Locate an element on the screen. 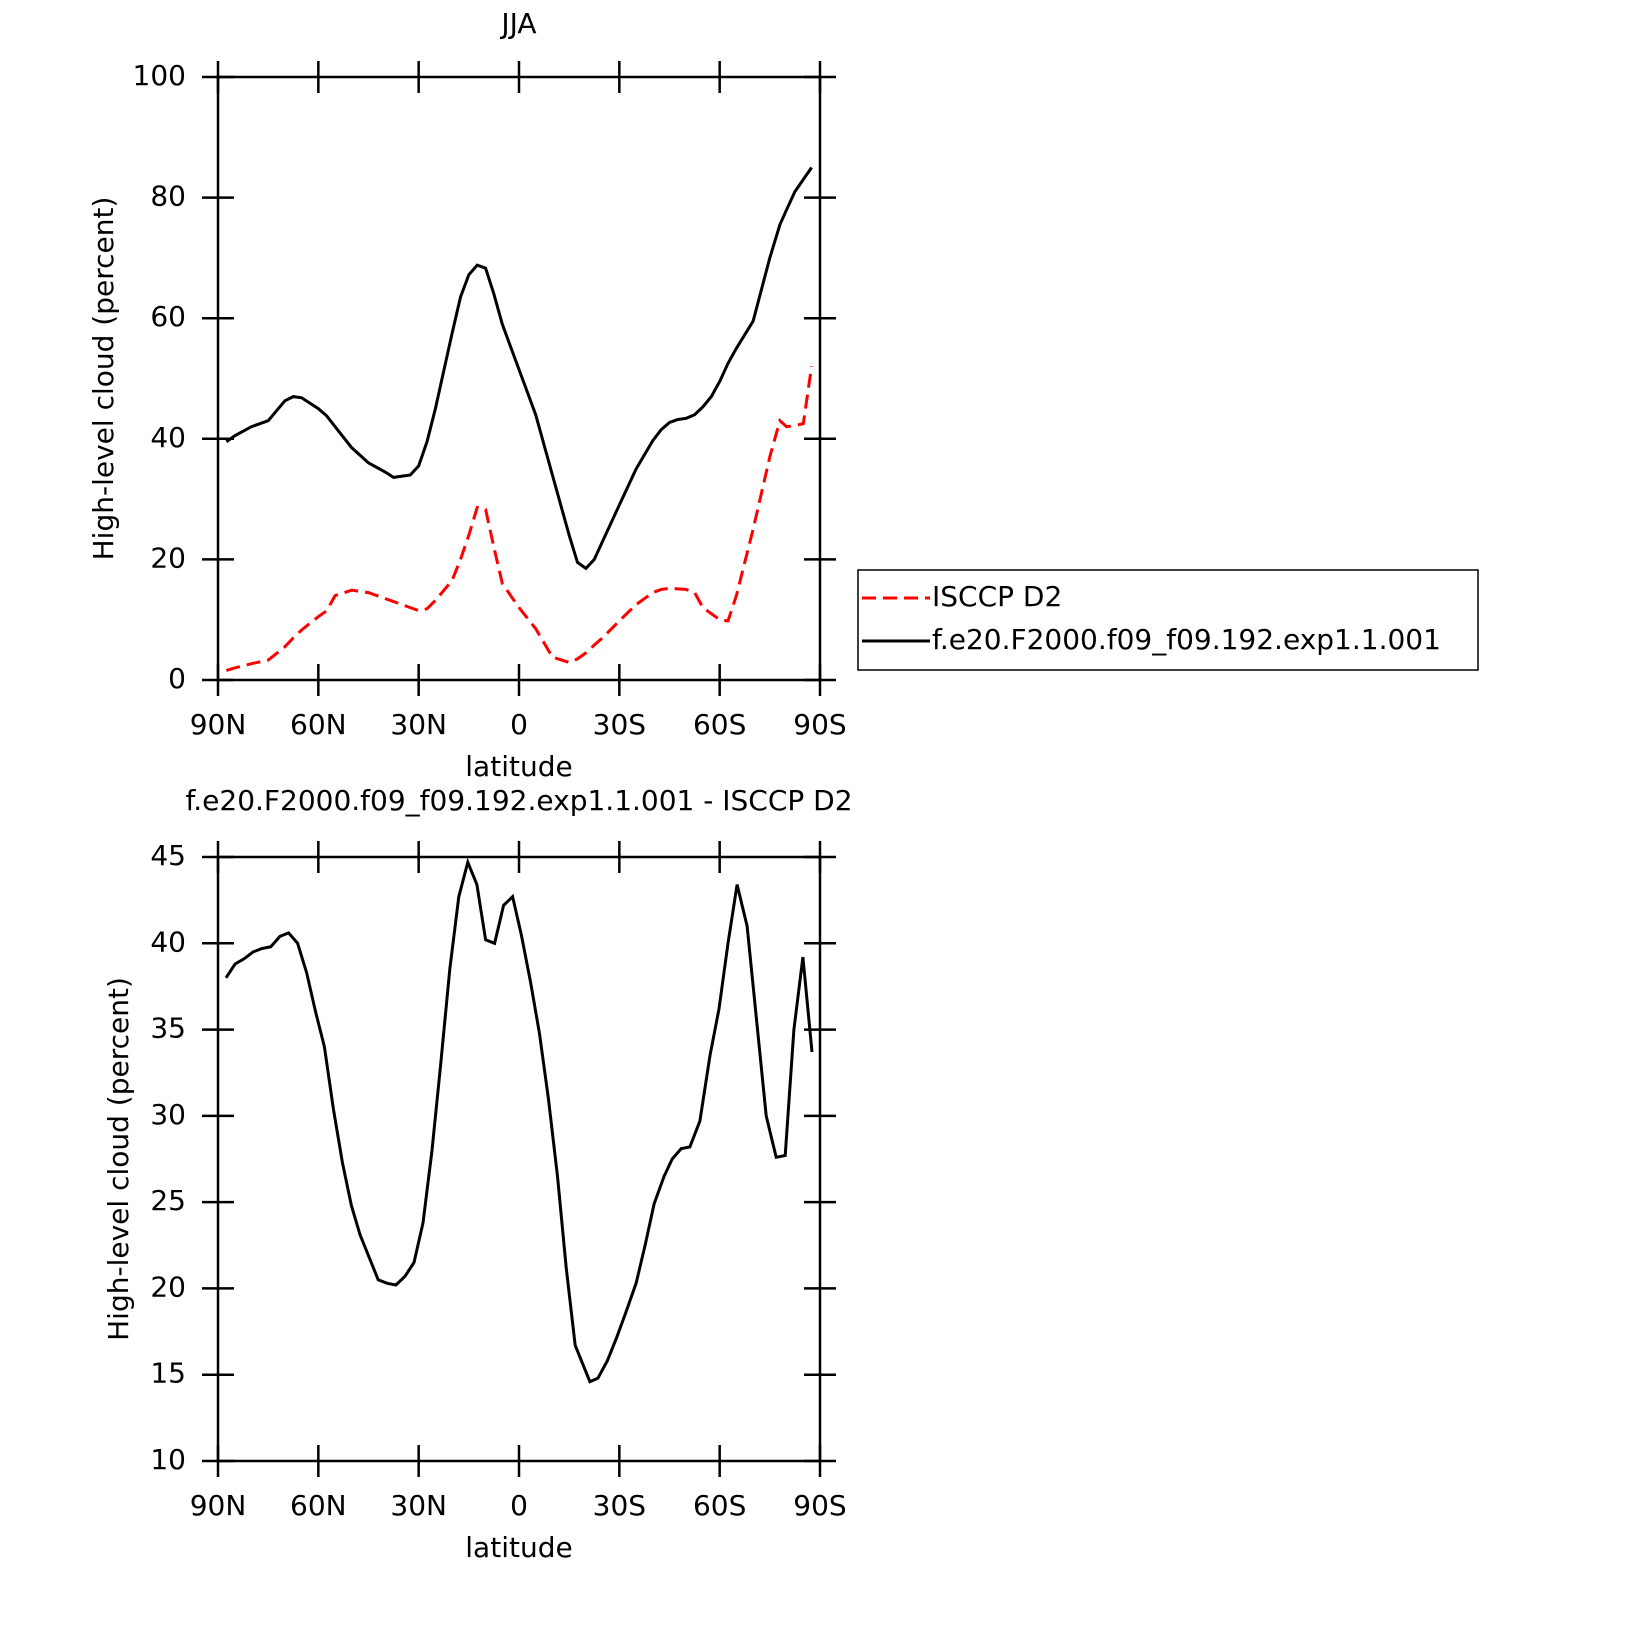 This screenshot has height=1644, width=1649. legend-label: f.e20.F2000.f09_f09.192.exp1.1.001 is located at coordinates (1186, 639).